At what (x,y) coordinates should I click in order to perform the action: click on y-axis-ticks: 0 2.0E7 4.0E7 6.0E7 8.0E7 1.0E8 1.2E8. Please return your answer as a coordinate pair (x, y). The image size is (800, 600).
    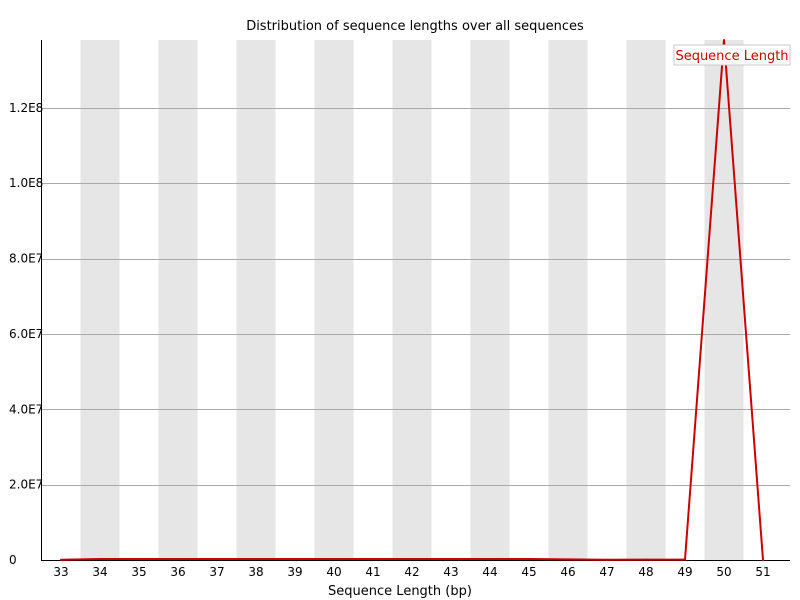
    Looking at the image, I should click on (26, 334).